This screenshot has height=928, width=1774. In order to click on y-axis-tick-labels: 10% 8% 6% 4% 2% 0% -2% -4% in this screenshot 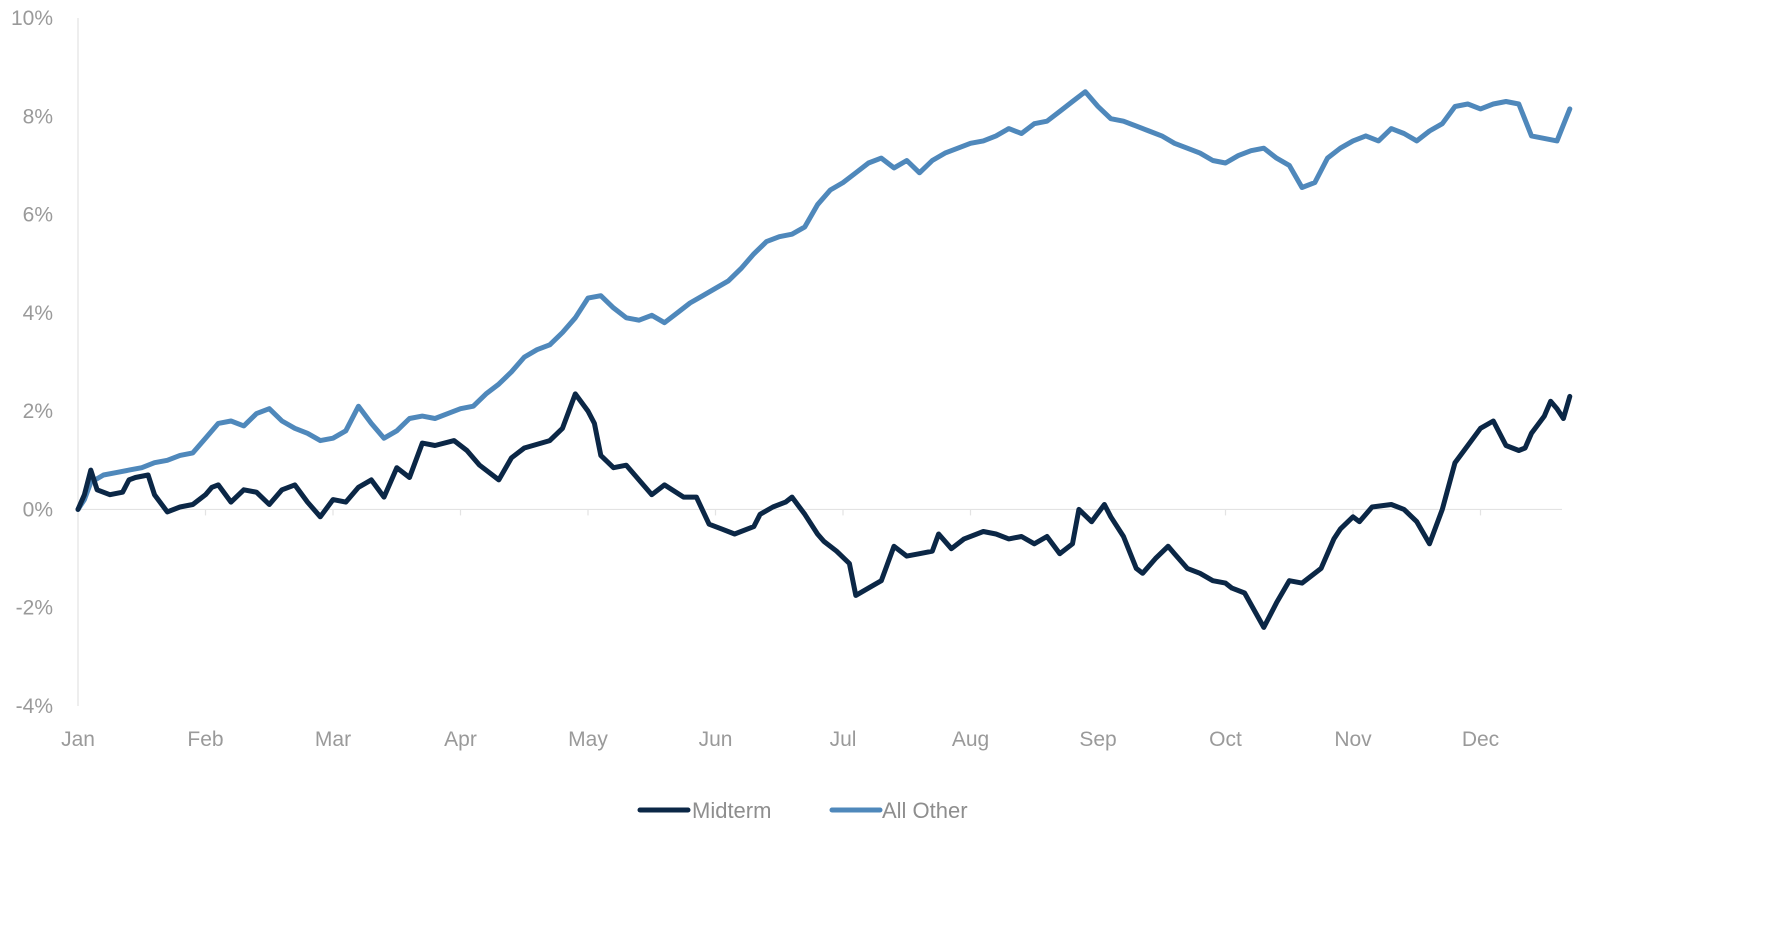, I will do `click(32, 362)`.